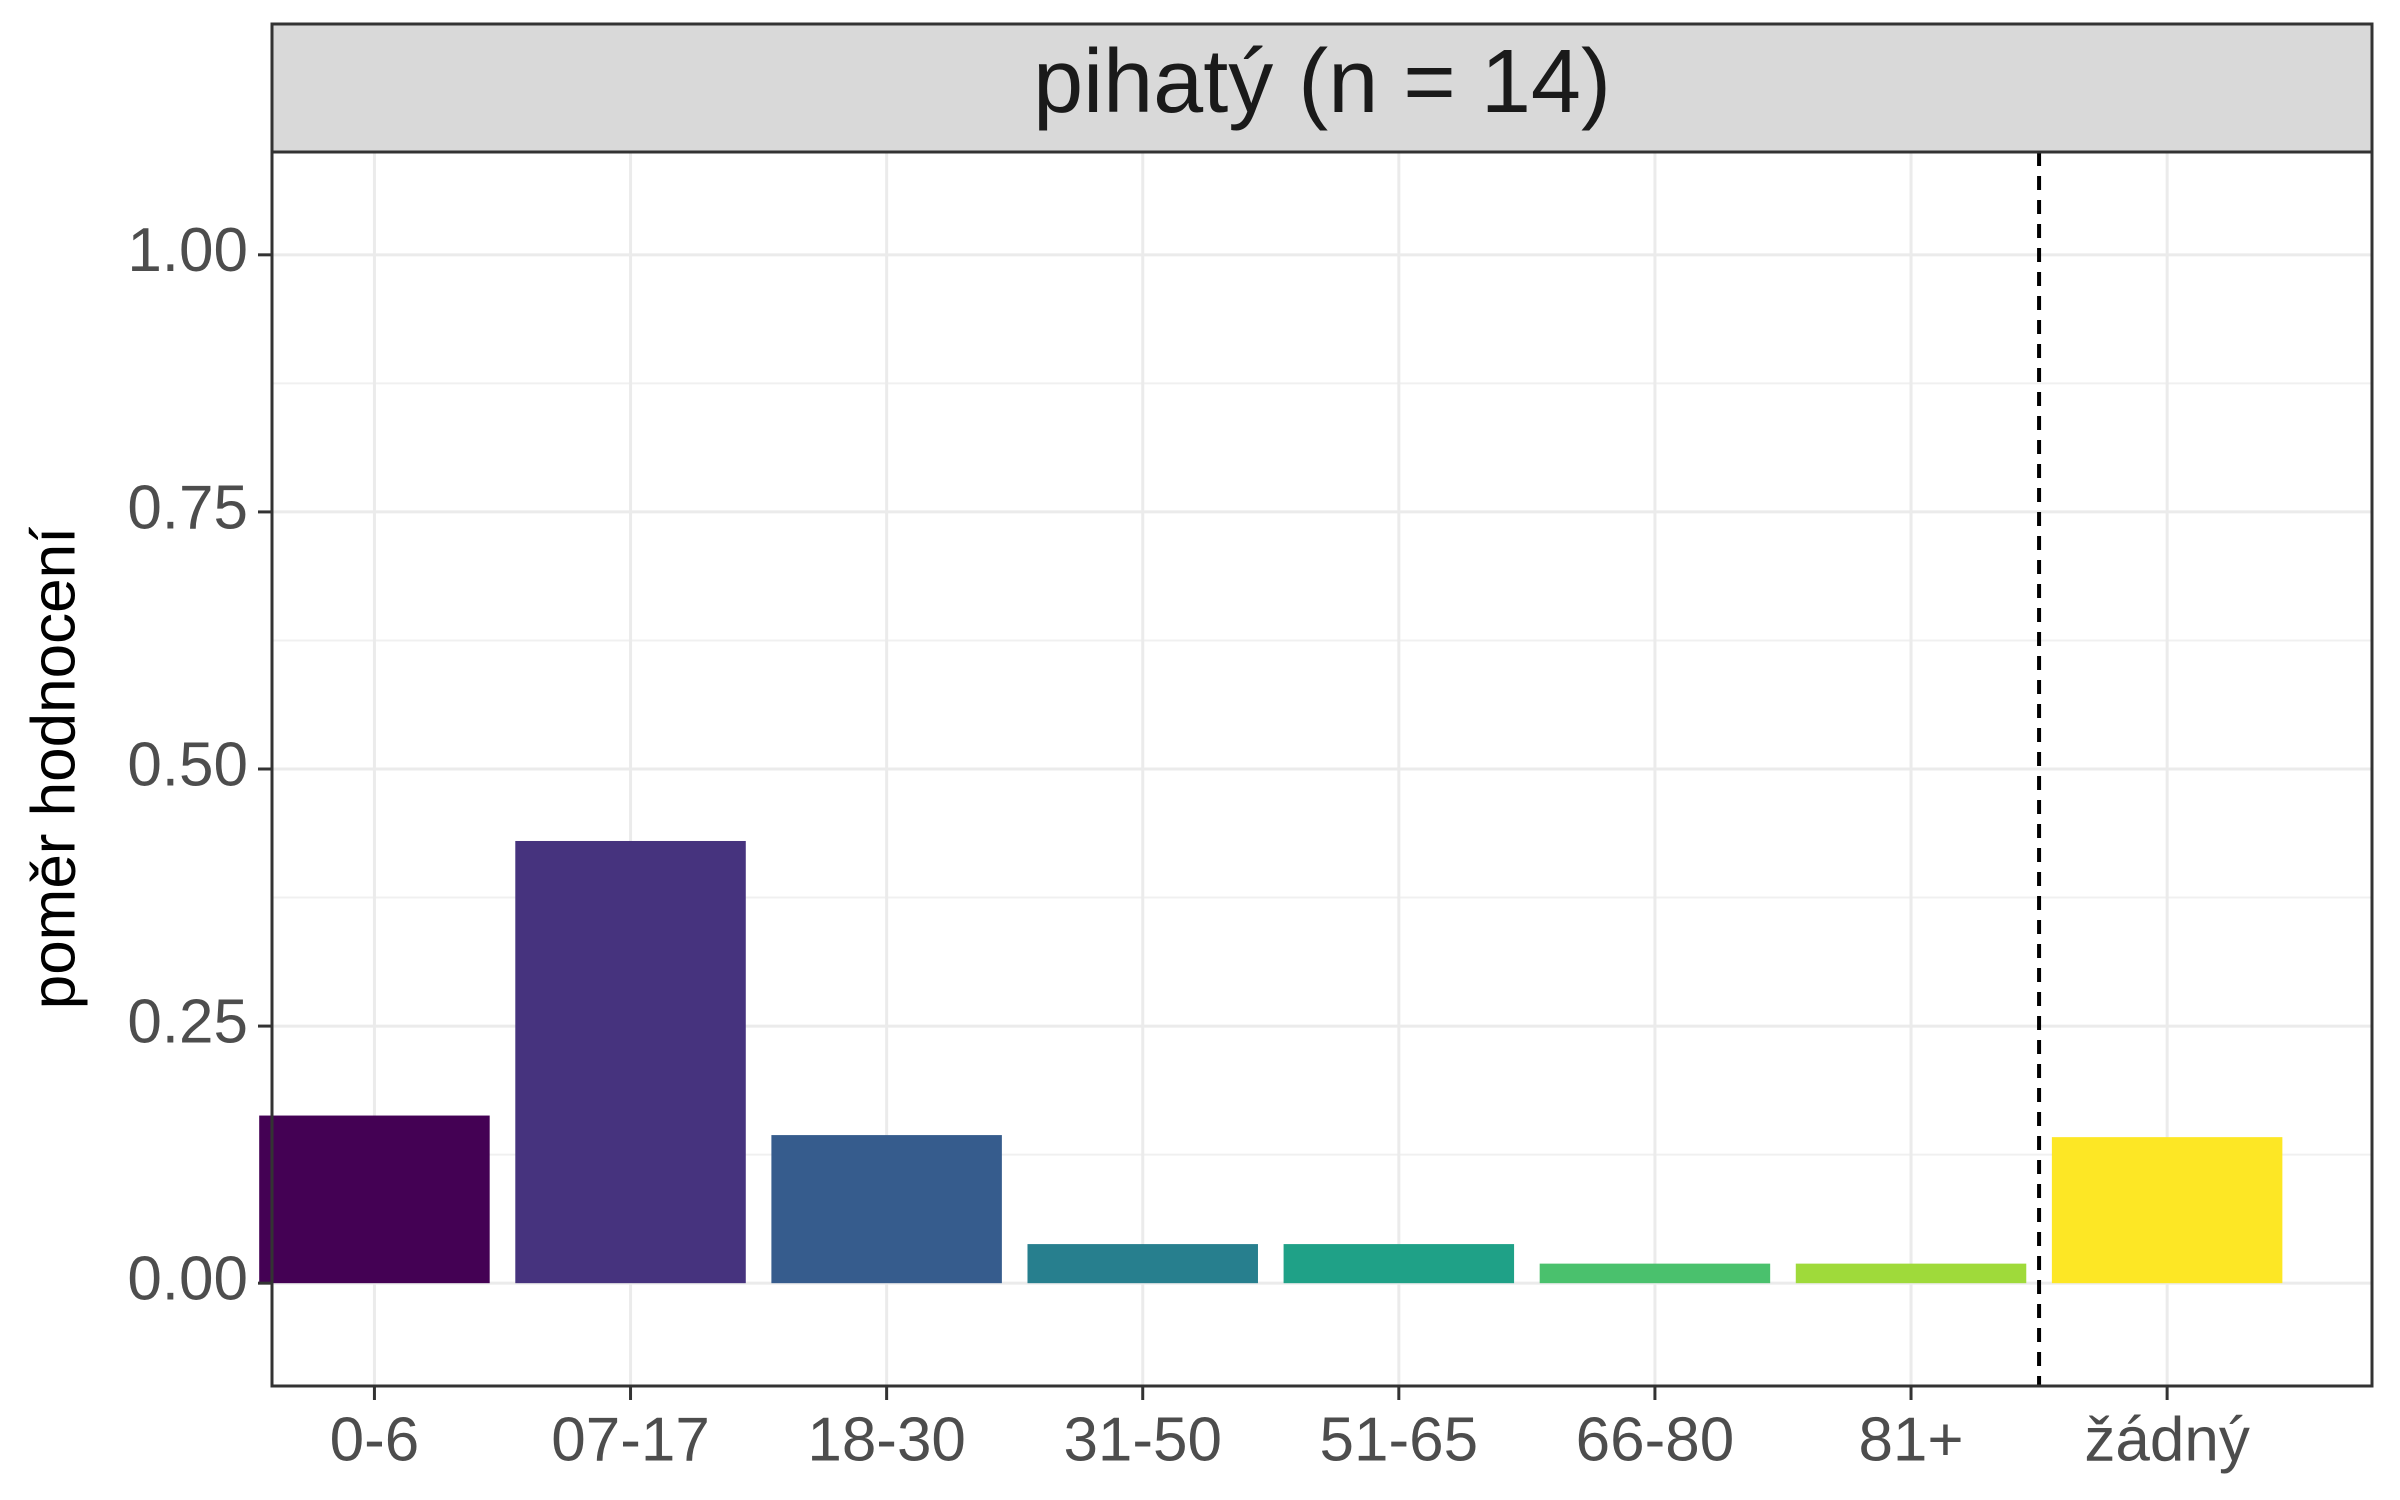  I want to click on x-tick-label: 66-80, so click(1655, 1439).